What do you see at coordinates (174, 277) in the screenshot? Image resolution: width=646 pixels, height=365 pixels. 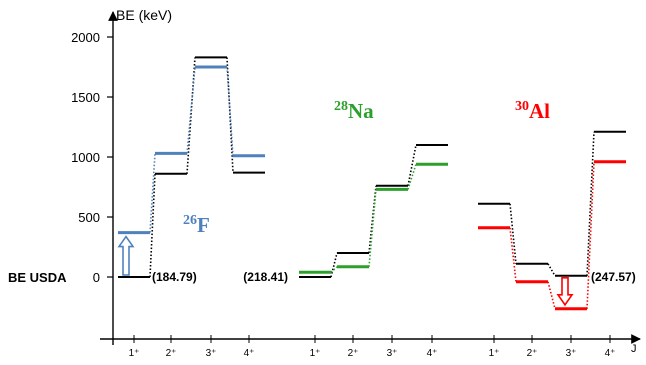 I see `usda-be-label: (184.79)` at bounding box center [174, 277].